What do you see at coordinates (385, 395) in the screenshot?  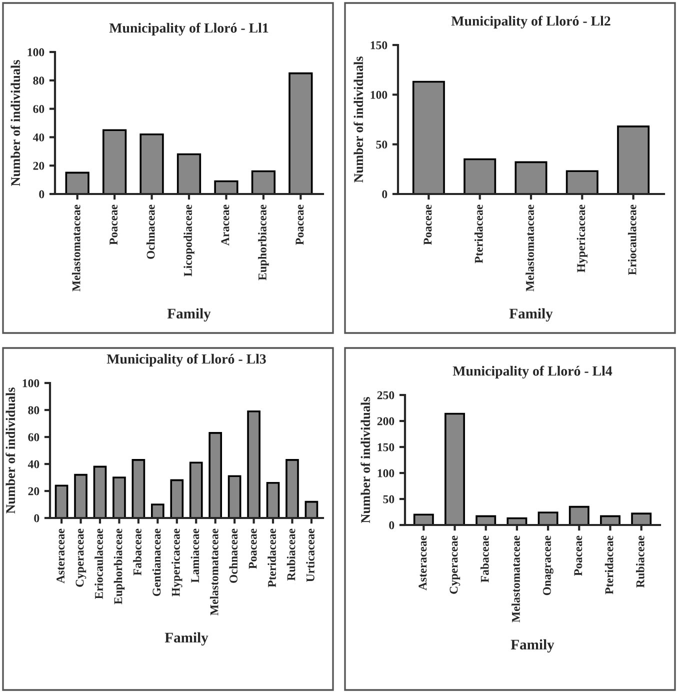 I see `y-tick-label: 250` at bounding box center [385, 395].